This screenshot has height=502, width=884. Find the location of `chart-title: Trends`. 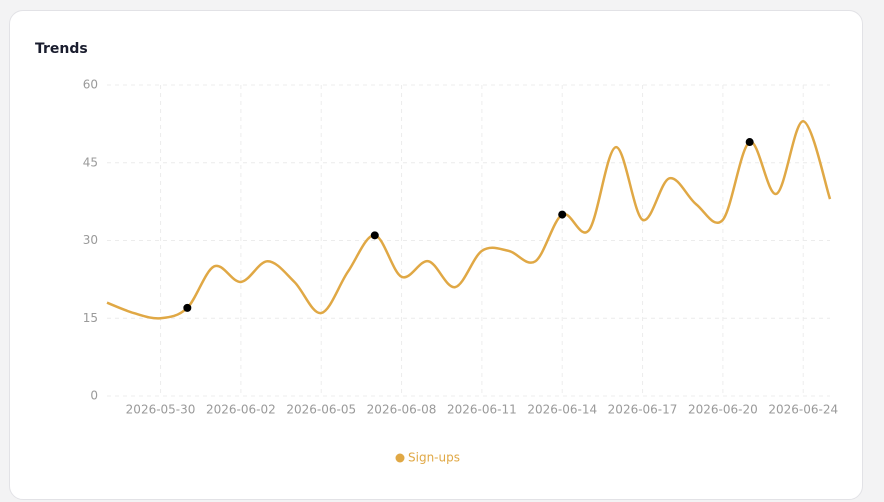

chart-title: Trends is located at coordinates (61, 49).